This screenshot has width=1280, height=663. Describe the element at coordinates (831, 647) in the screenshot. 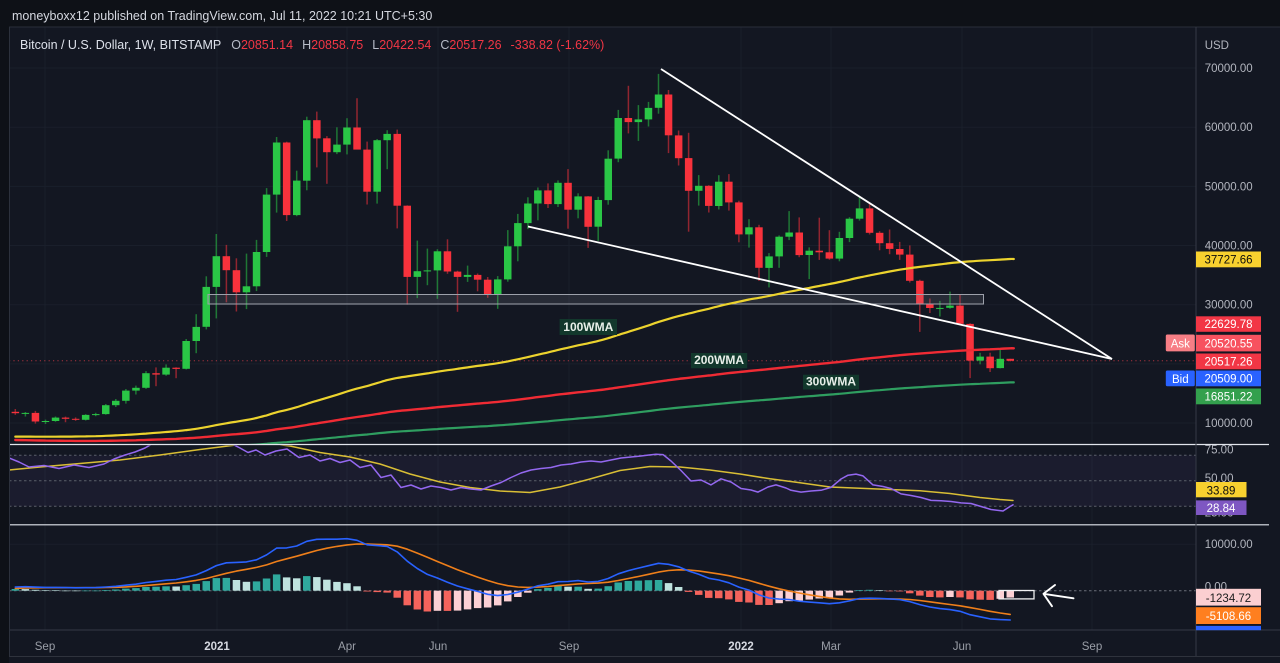

I see `svg-text: Mar` at that location.